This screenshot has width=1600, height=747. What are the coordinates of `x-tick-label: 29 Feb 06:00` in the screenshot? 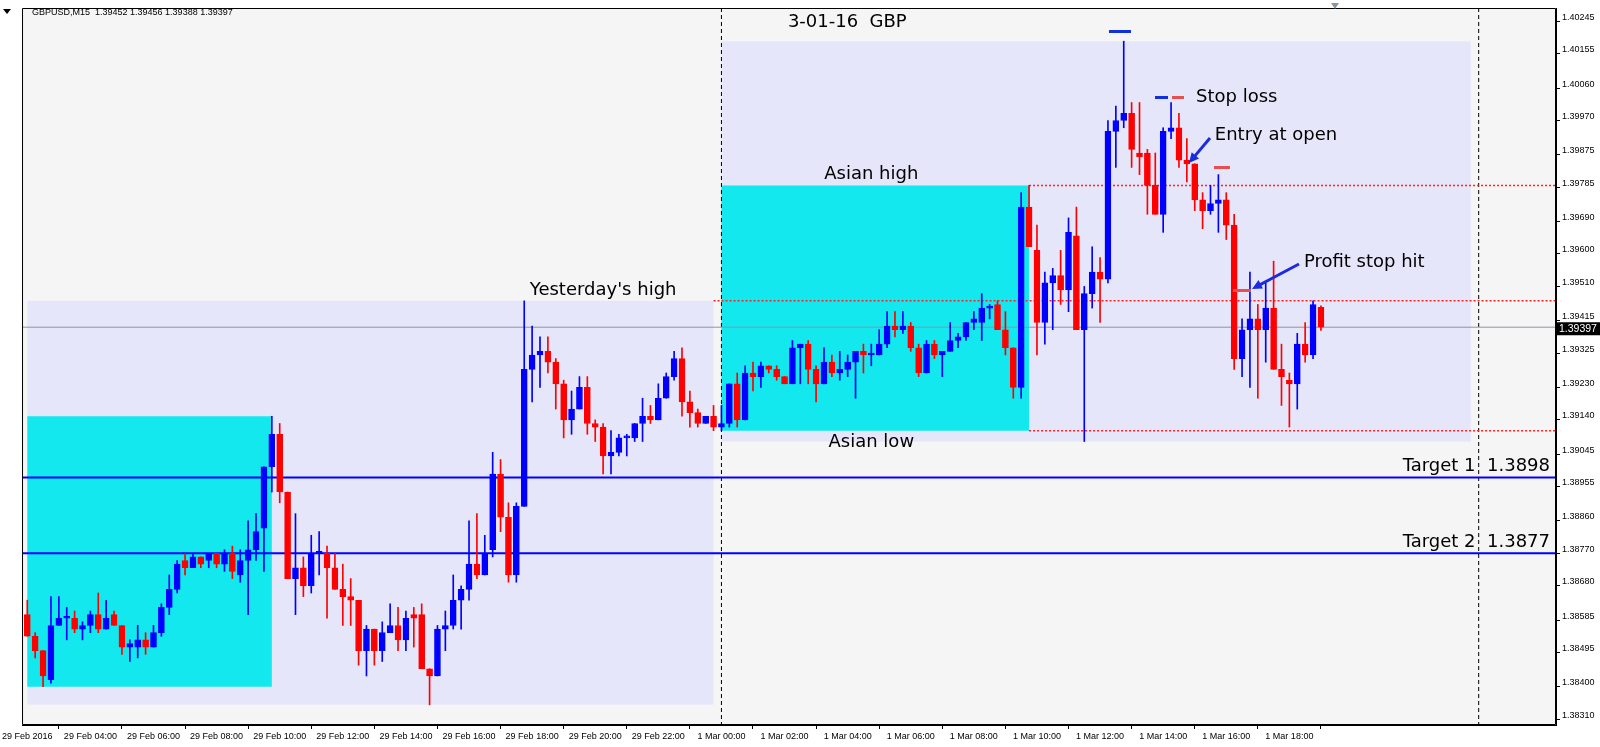 It's located at (153, 735).